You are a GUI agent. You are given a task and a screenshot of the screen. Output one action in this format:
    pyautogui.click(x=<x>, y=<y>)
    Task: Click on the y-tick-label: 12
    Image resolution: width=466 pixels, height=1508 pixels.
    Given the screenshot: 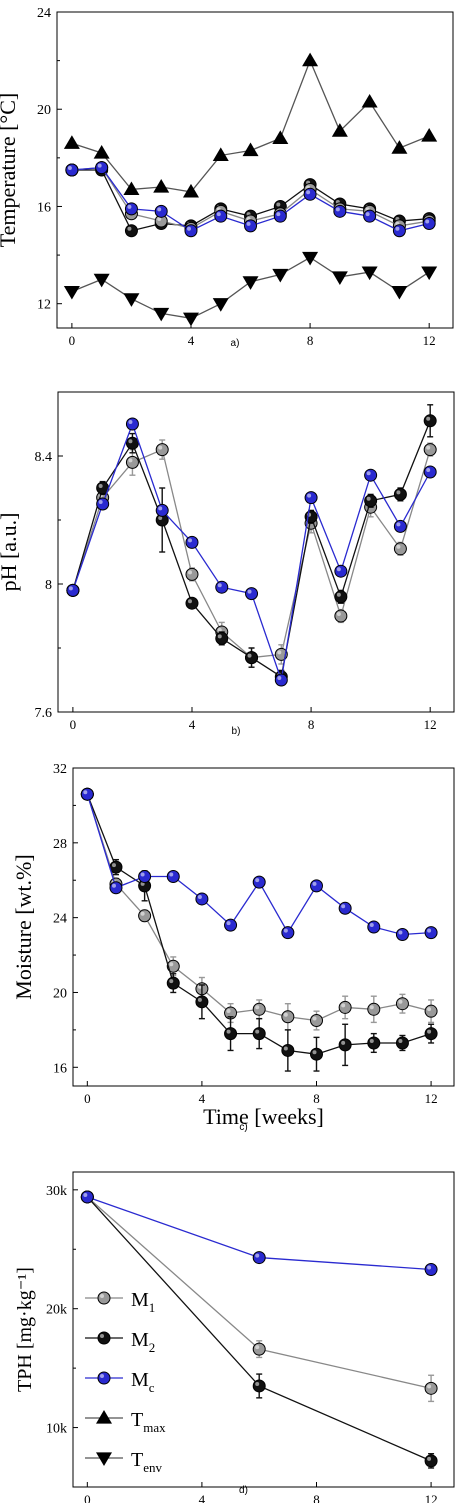 What is the action you would take?
    pyautogui.click(x=44, y=305)
    